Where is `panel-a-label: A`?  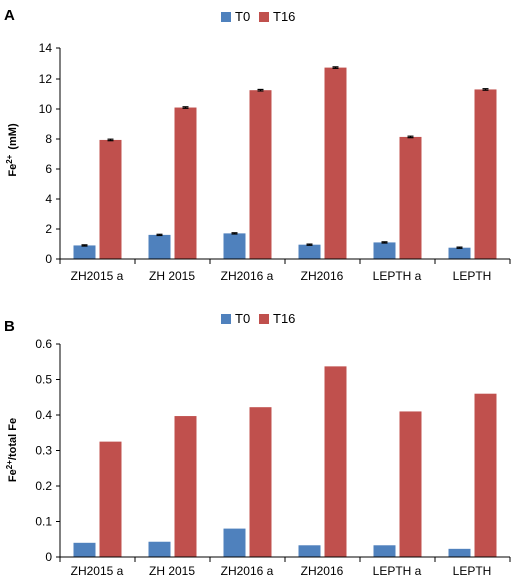
panel-a-label: A is located at coordinates (9, 15).